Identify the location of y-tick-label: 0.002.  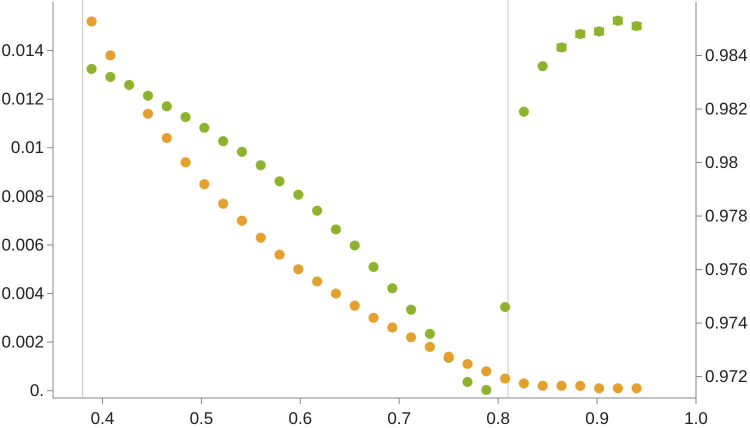
(22, 342).